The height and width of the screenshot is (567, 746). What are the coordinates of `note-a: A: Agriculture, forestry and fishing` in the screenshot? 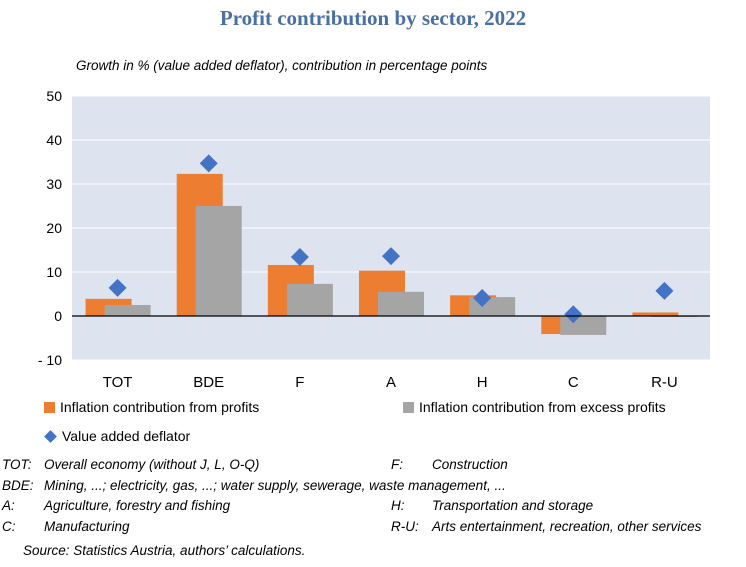 It's located at (116, 505).